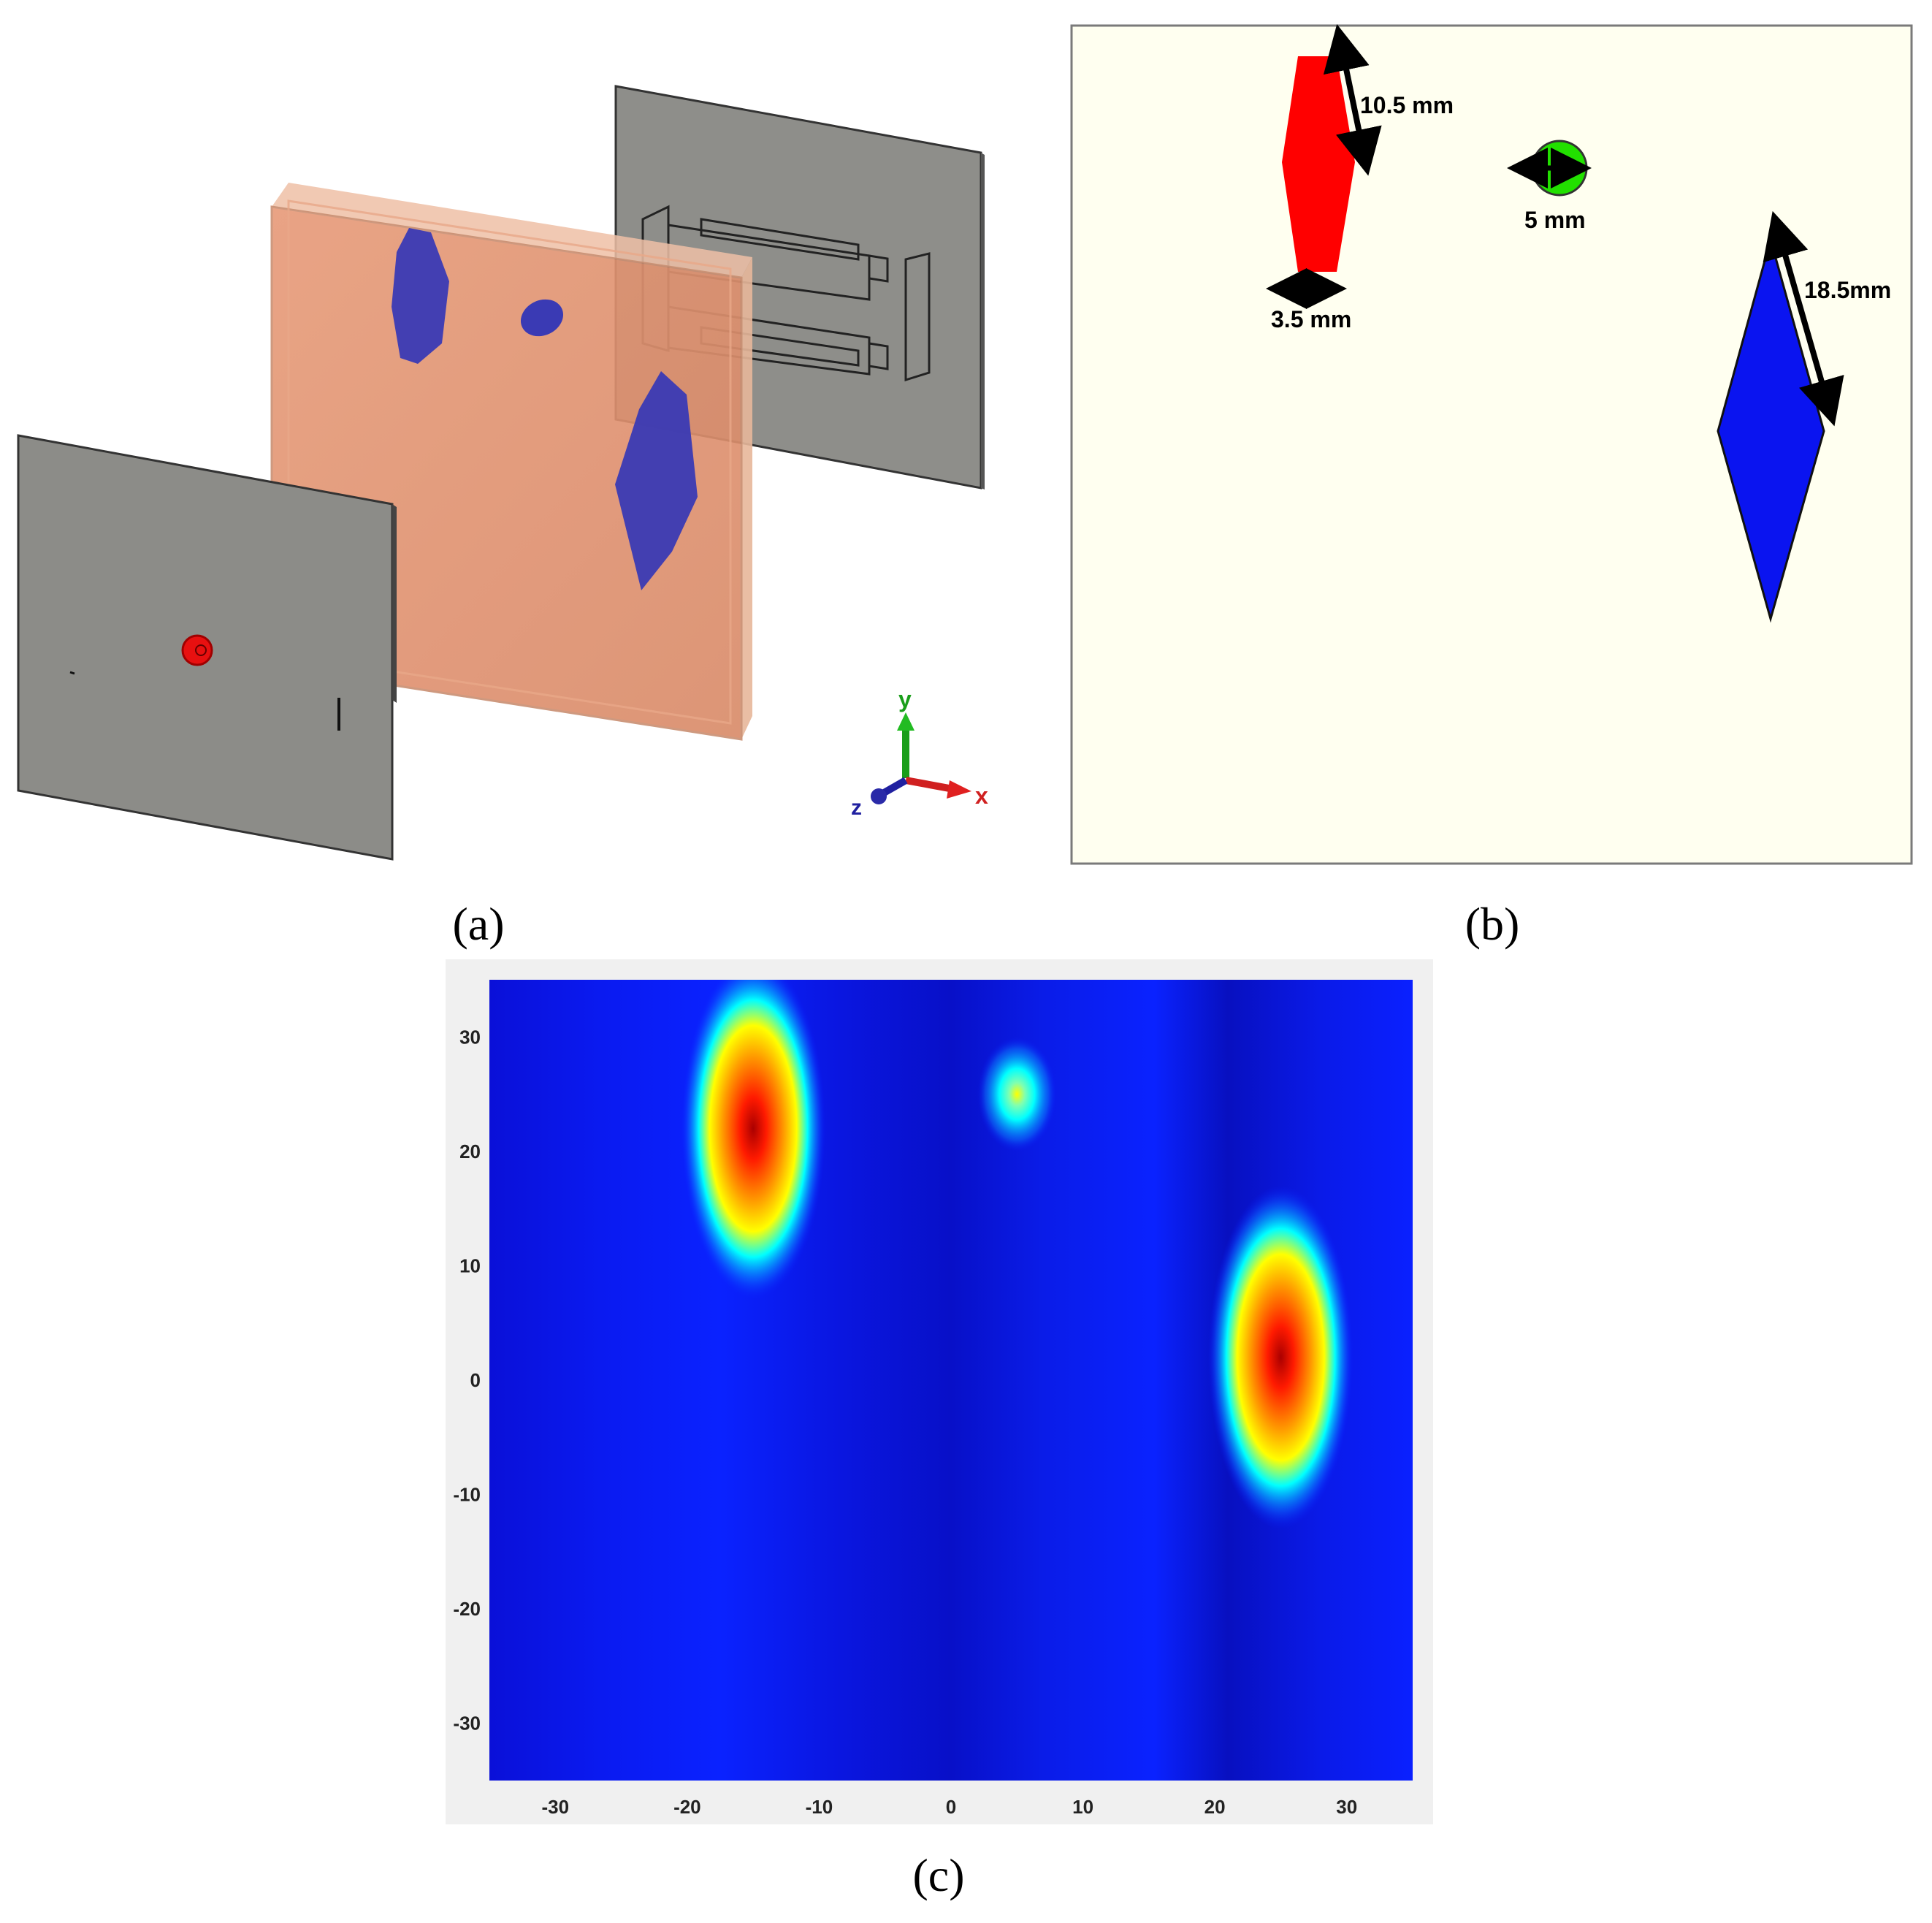  What do you see at coordinates (467, 1380) in the screenshot?
I see `y-tick-labels: 30 20 10 0 -10 -20 -30` at bounding box center [467, 1380].